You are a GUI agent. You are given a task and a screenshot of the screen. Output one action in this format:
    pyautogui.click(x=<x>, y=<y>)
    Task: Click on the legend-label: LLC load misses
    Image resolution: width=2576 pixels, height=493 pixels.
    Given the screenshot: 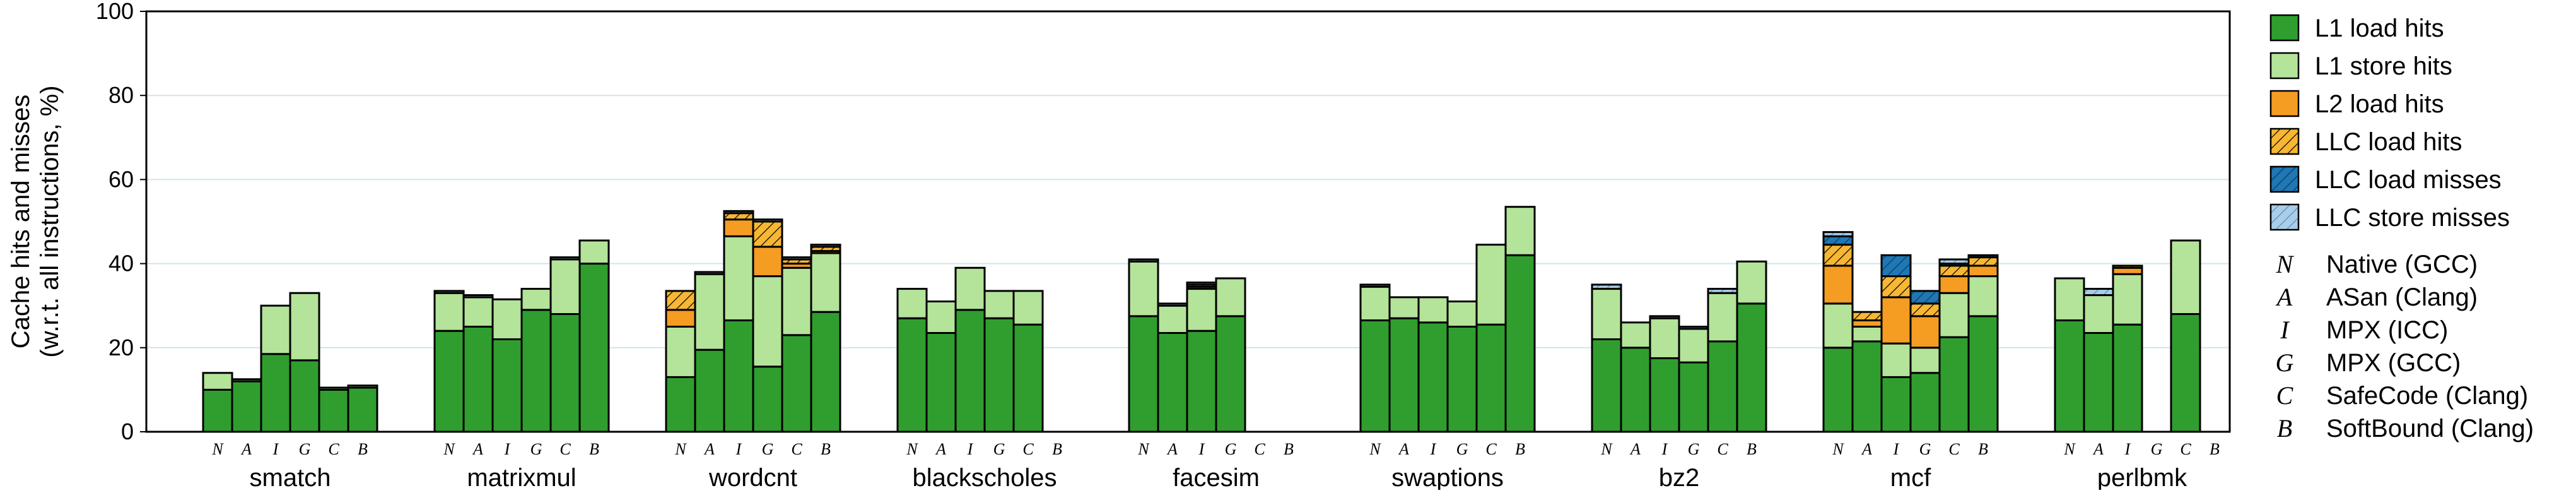 What is the action you would take?
    pyautogui.click(x=2408, y=180)
    